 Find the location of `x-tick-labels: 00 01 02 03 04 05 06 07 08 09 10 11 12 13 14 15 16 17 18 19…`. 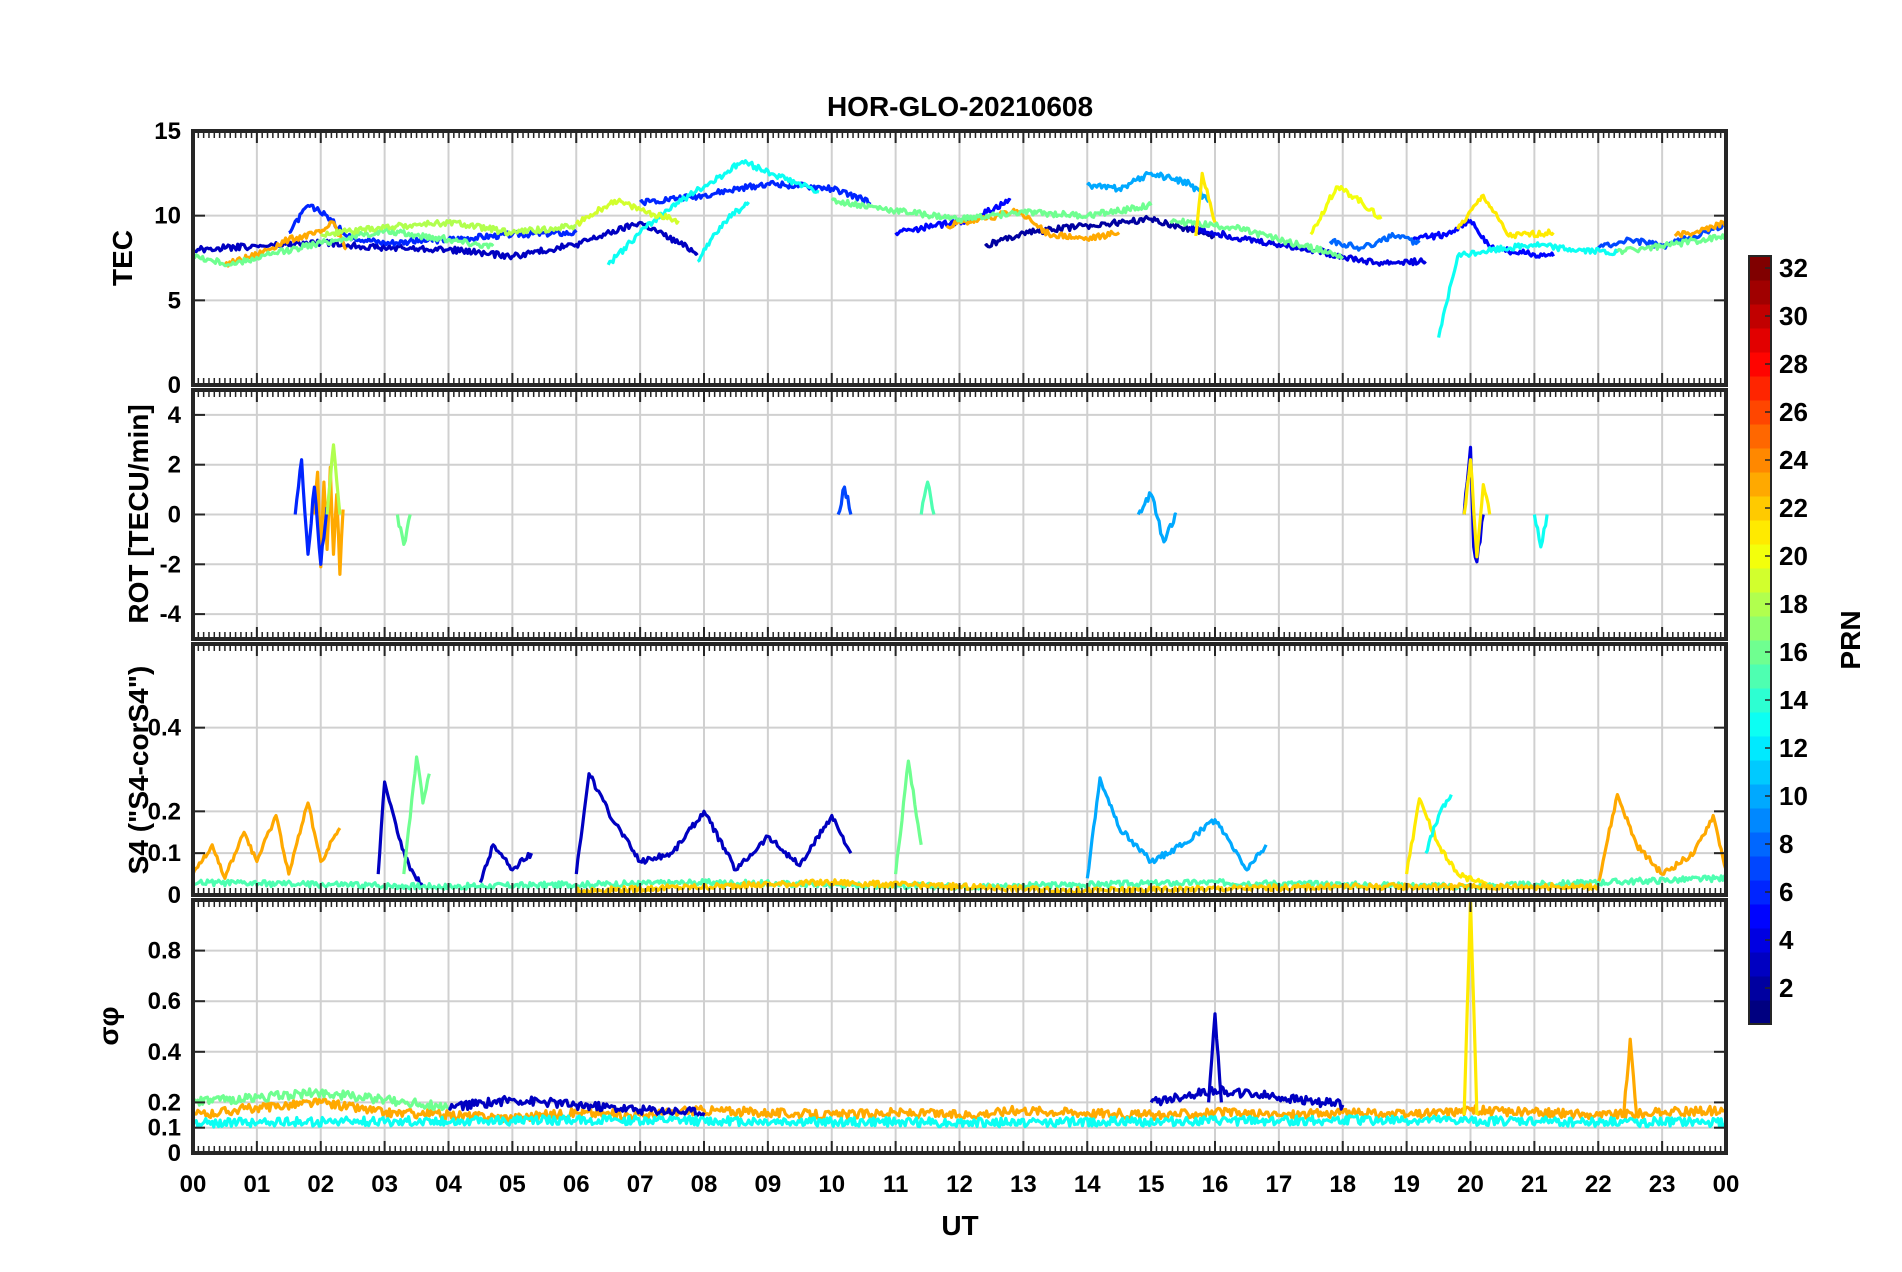

x-tick-labels: 00 01 02 03 04 05 06 07 08 09 10 11 12 13 14 15 16 17 18 19… is located at coordinates (960, 1184).